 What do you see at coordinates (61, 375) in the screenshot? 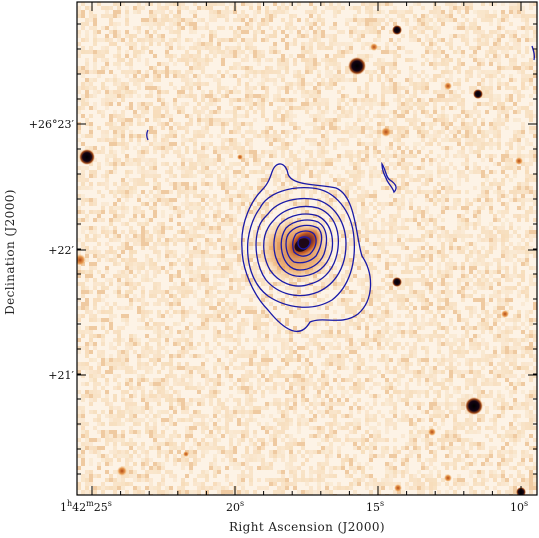
I see `y-tick-label: +21′` at bounding box center [61, 375].